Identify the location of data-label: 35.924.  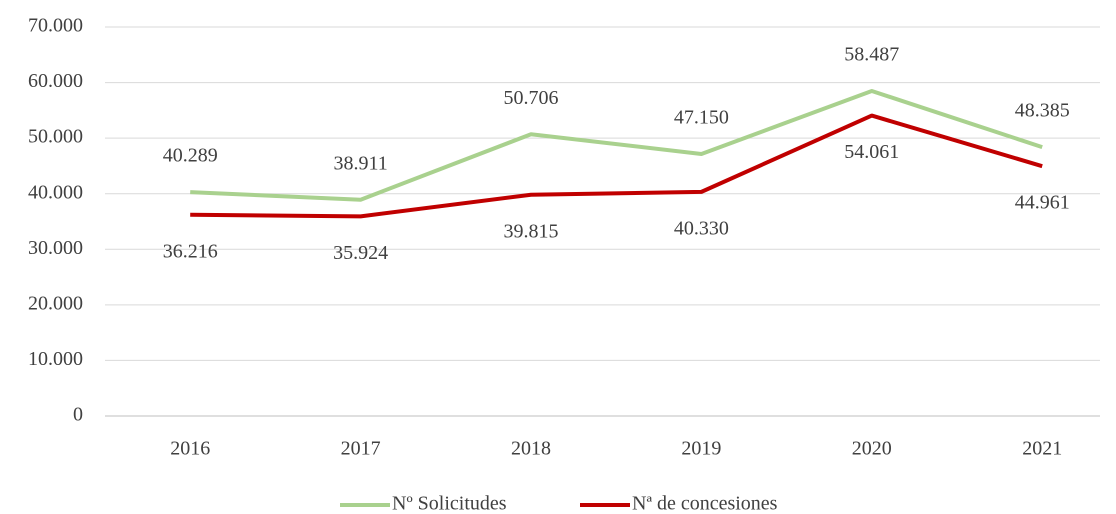
(360, 253).